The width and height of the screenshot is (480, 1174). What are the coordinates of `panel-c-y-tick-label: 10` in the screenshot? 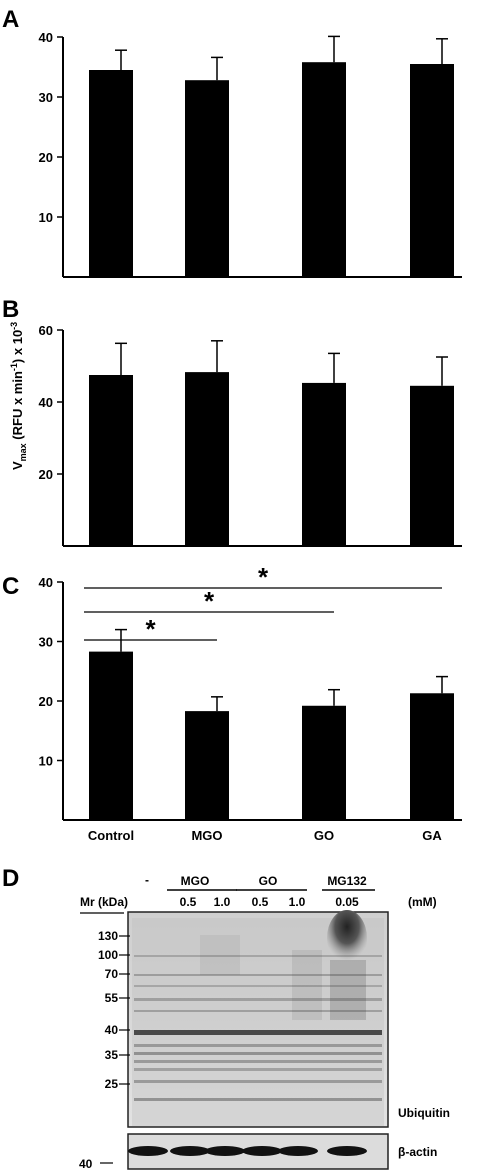 It's located at (46, 761).